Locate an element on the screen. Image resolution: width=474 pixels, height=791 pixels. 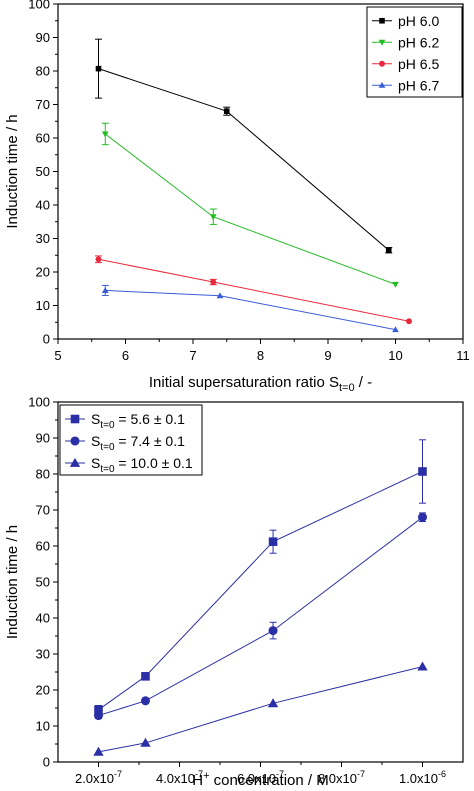
x-tick-label: 8.0x10⁻⁷ is located at coordinates (341, 777).